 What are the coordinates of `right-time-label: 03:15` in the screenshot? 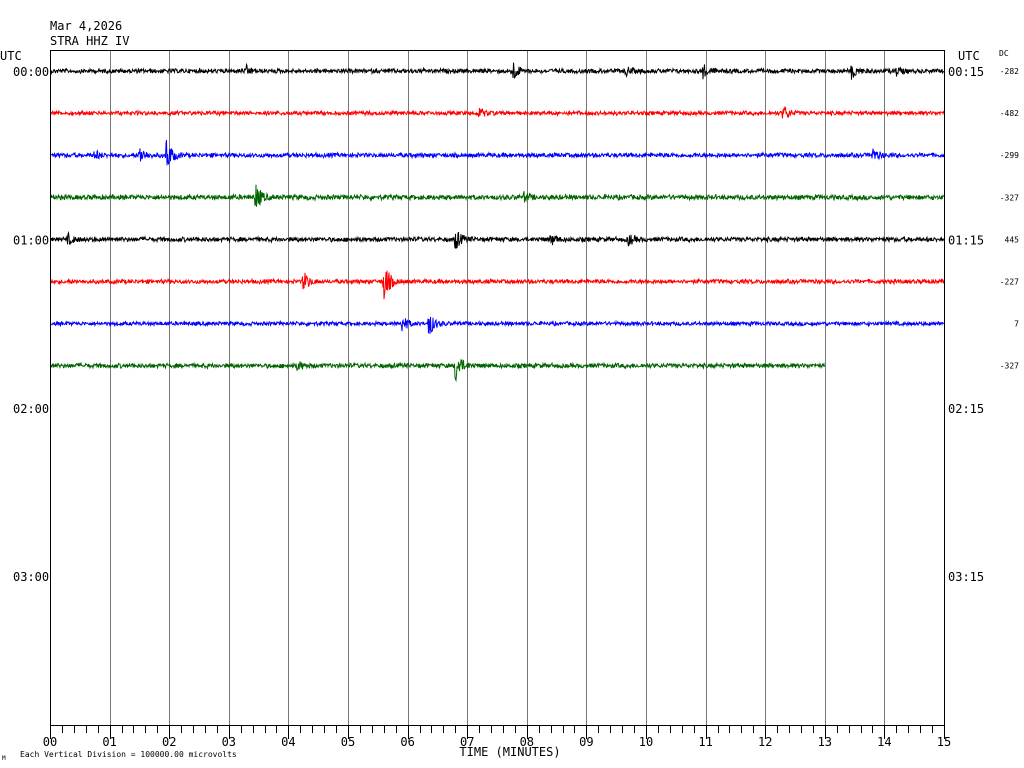 It's located at (966, 577).